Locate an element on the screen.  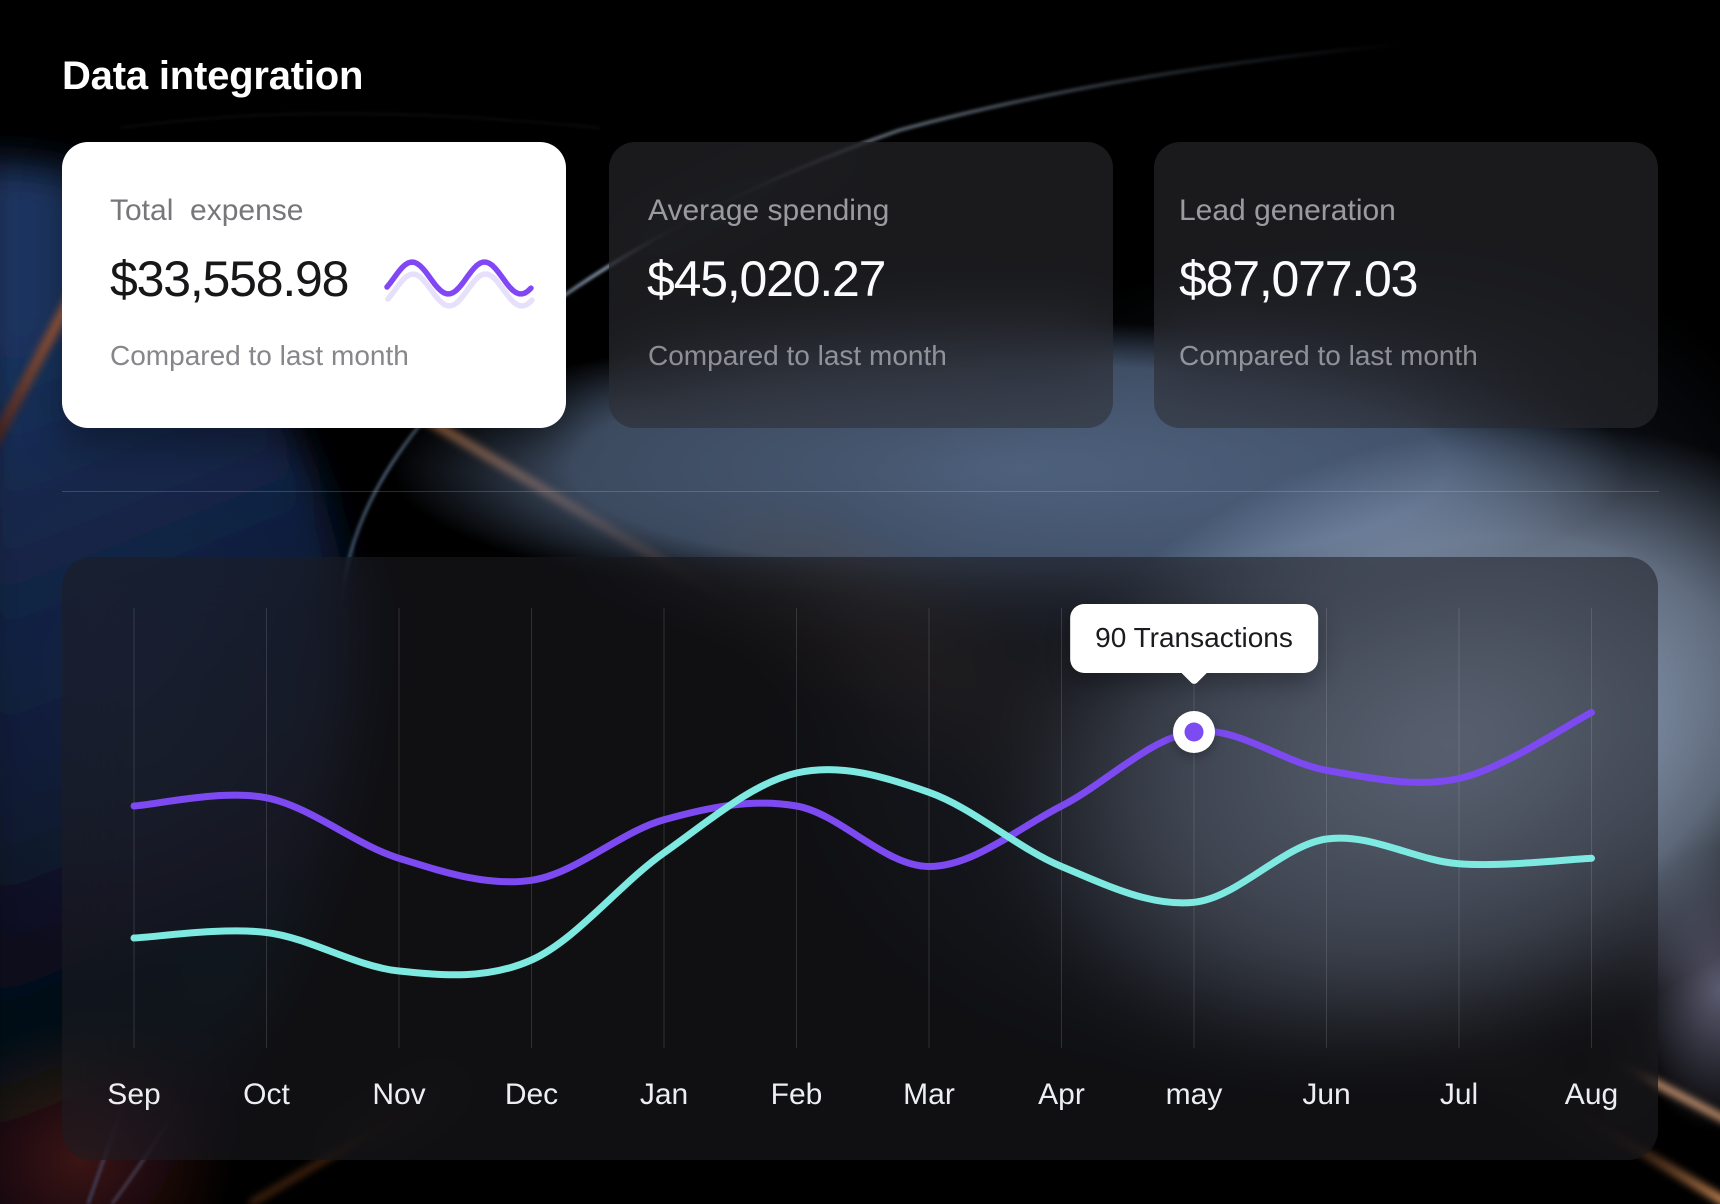
x-axis-label: Oct is located at coordinates (266, 1094).